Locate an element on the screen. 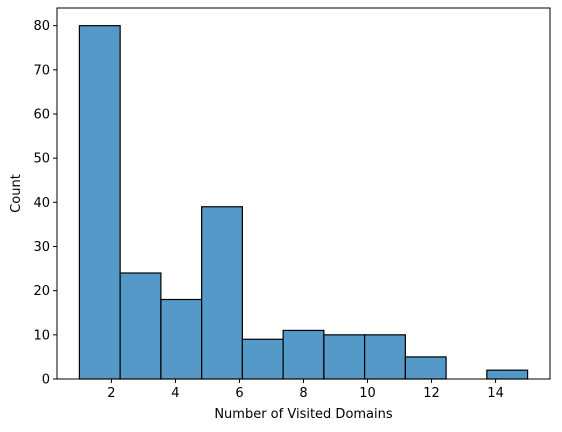 The height and width of the screenshot is (432, 562). x-tick-label: 2 is located at coordinates (111, 393).